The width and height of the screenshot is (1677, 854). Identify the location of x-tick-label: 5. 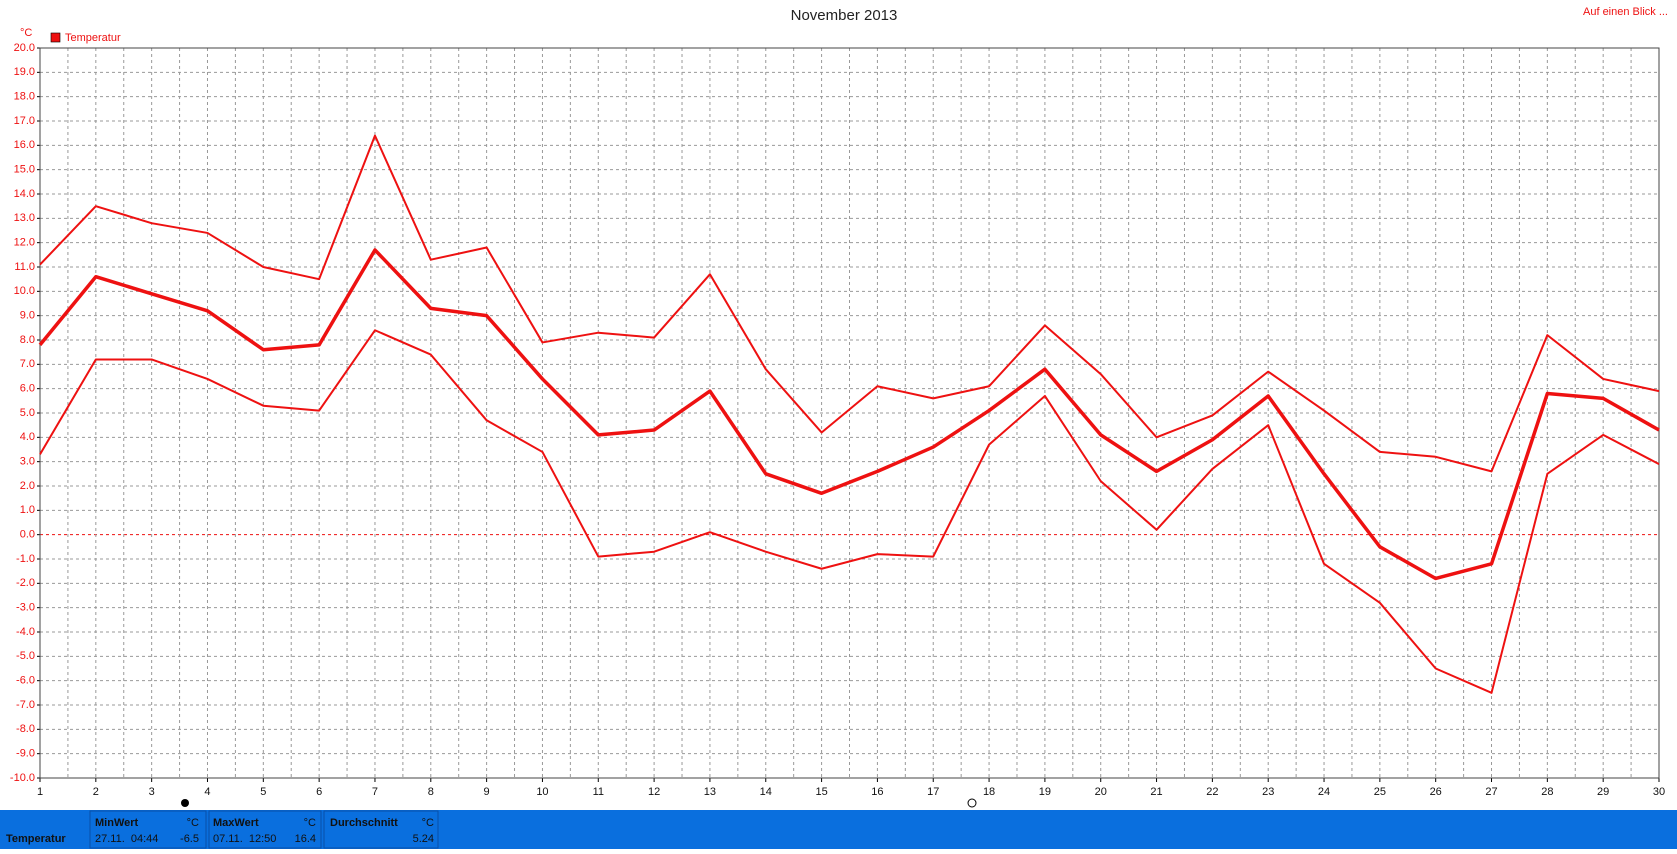
(263, 792).